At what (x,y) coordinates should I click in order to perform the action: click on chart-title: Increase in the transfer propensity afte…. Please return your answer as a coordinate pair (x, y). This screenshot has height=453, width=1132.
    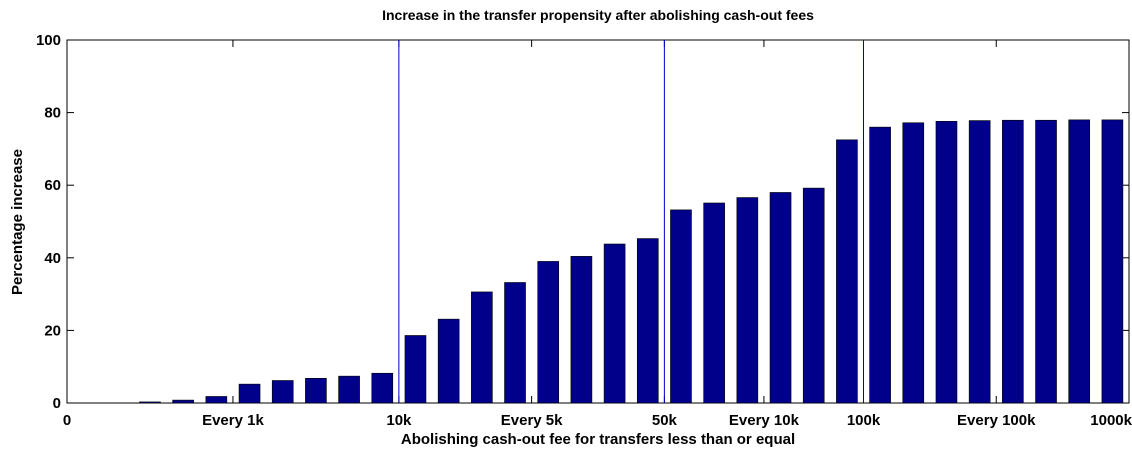
    Looking at the image, I should click on (598, 15).